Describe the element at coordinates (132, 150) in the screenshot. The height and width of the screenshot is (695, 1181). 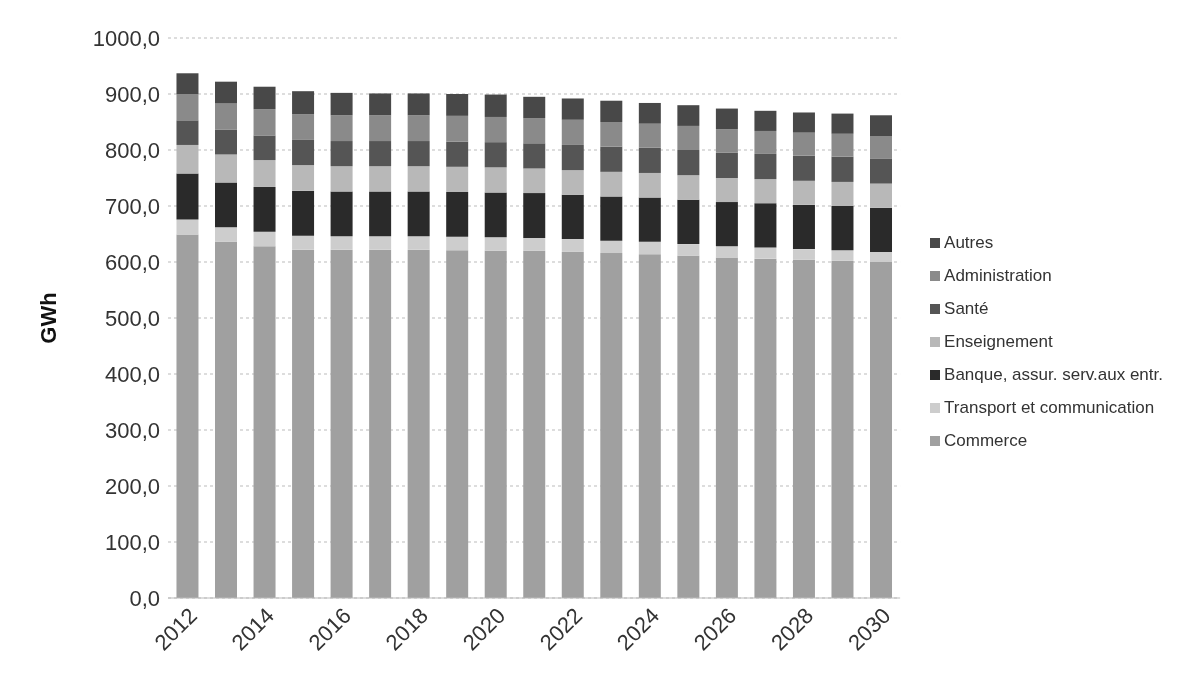
I see `y-tick-label: 800,0` at that location.